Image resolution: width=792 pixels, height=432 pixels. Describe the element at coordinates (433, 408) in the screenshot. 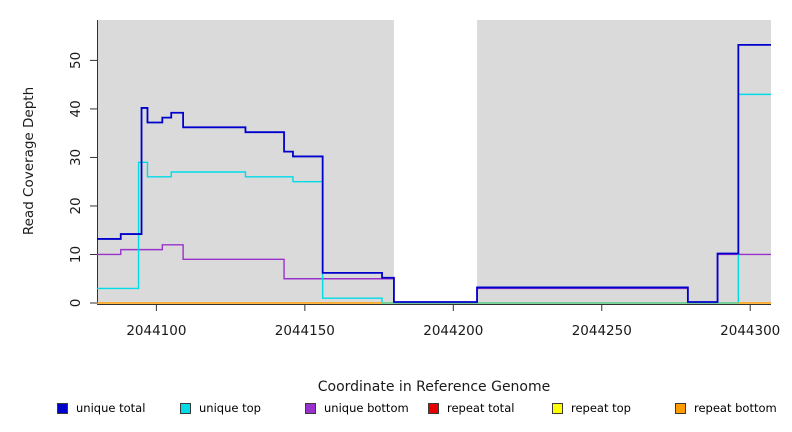

I see `legend-swatch-repeat-total` at that location.